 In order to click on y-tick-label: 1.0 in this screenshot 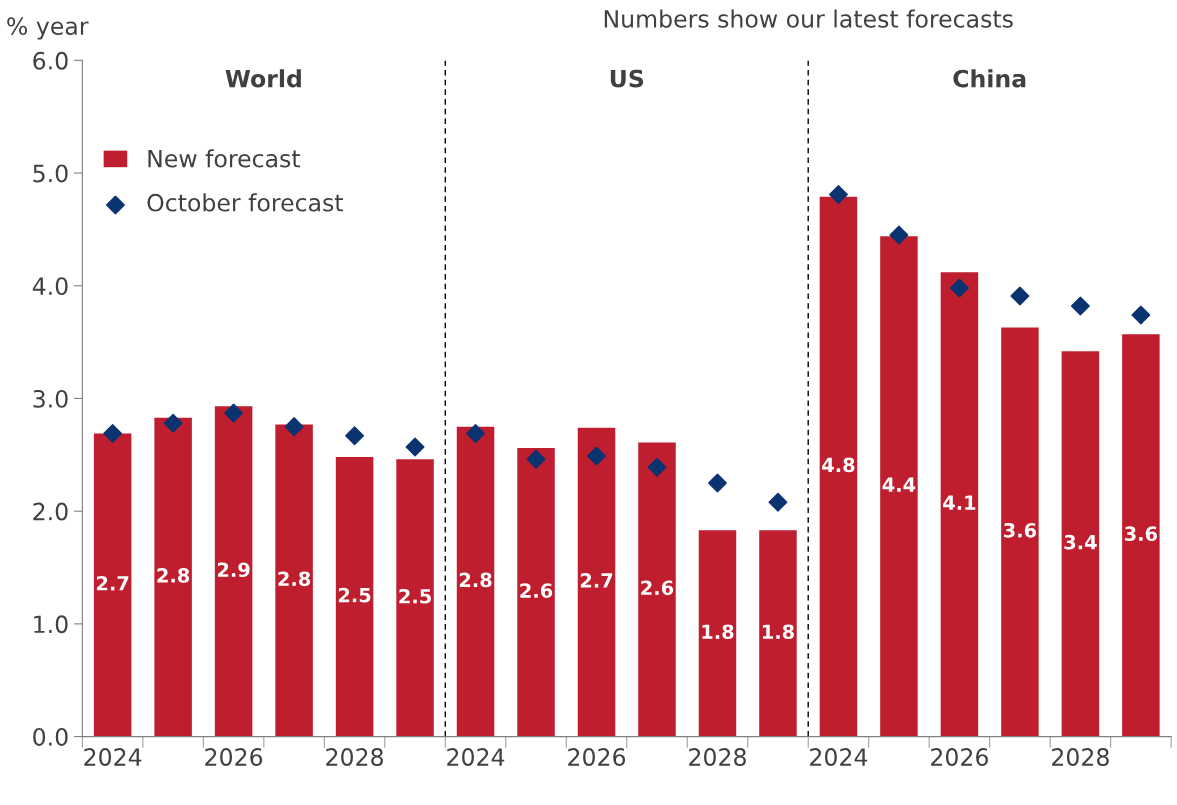, I will do `click(51, 624)`.